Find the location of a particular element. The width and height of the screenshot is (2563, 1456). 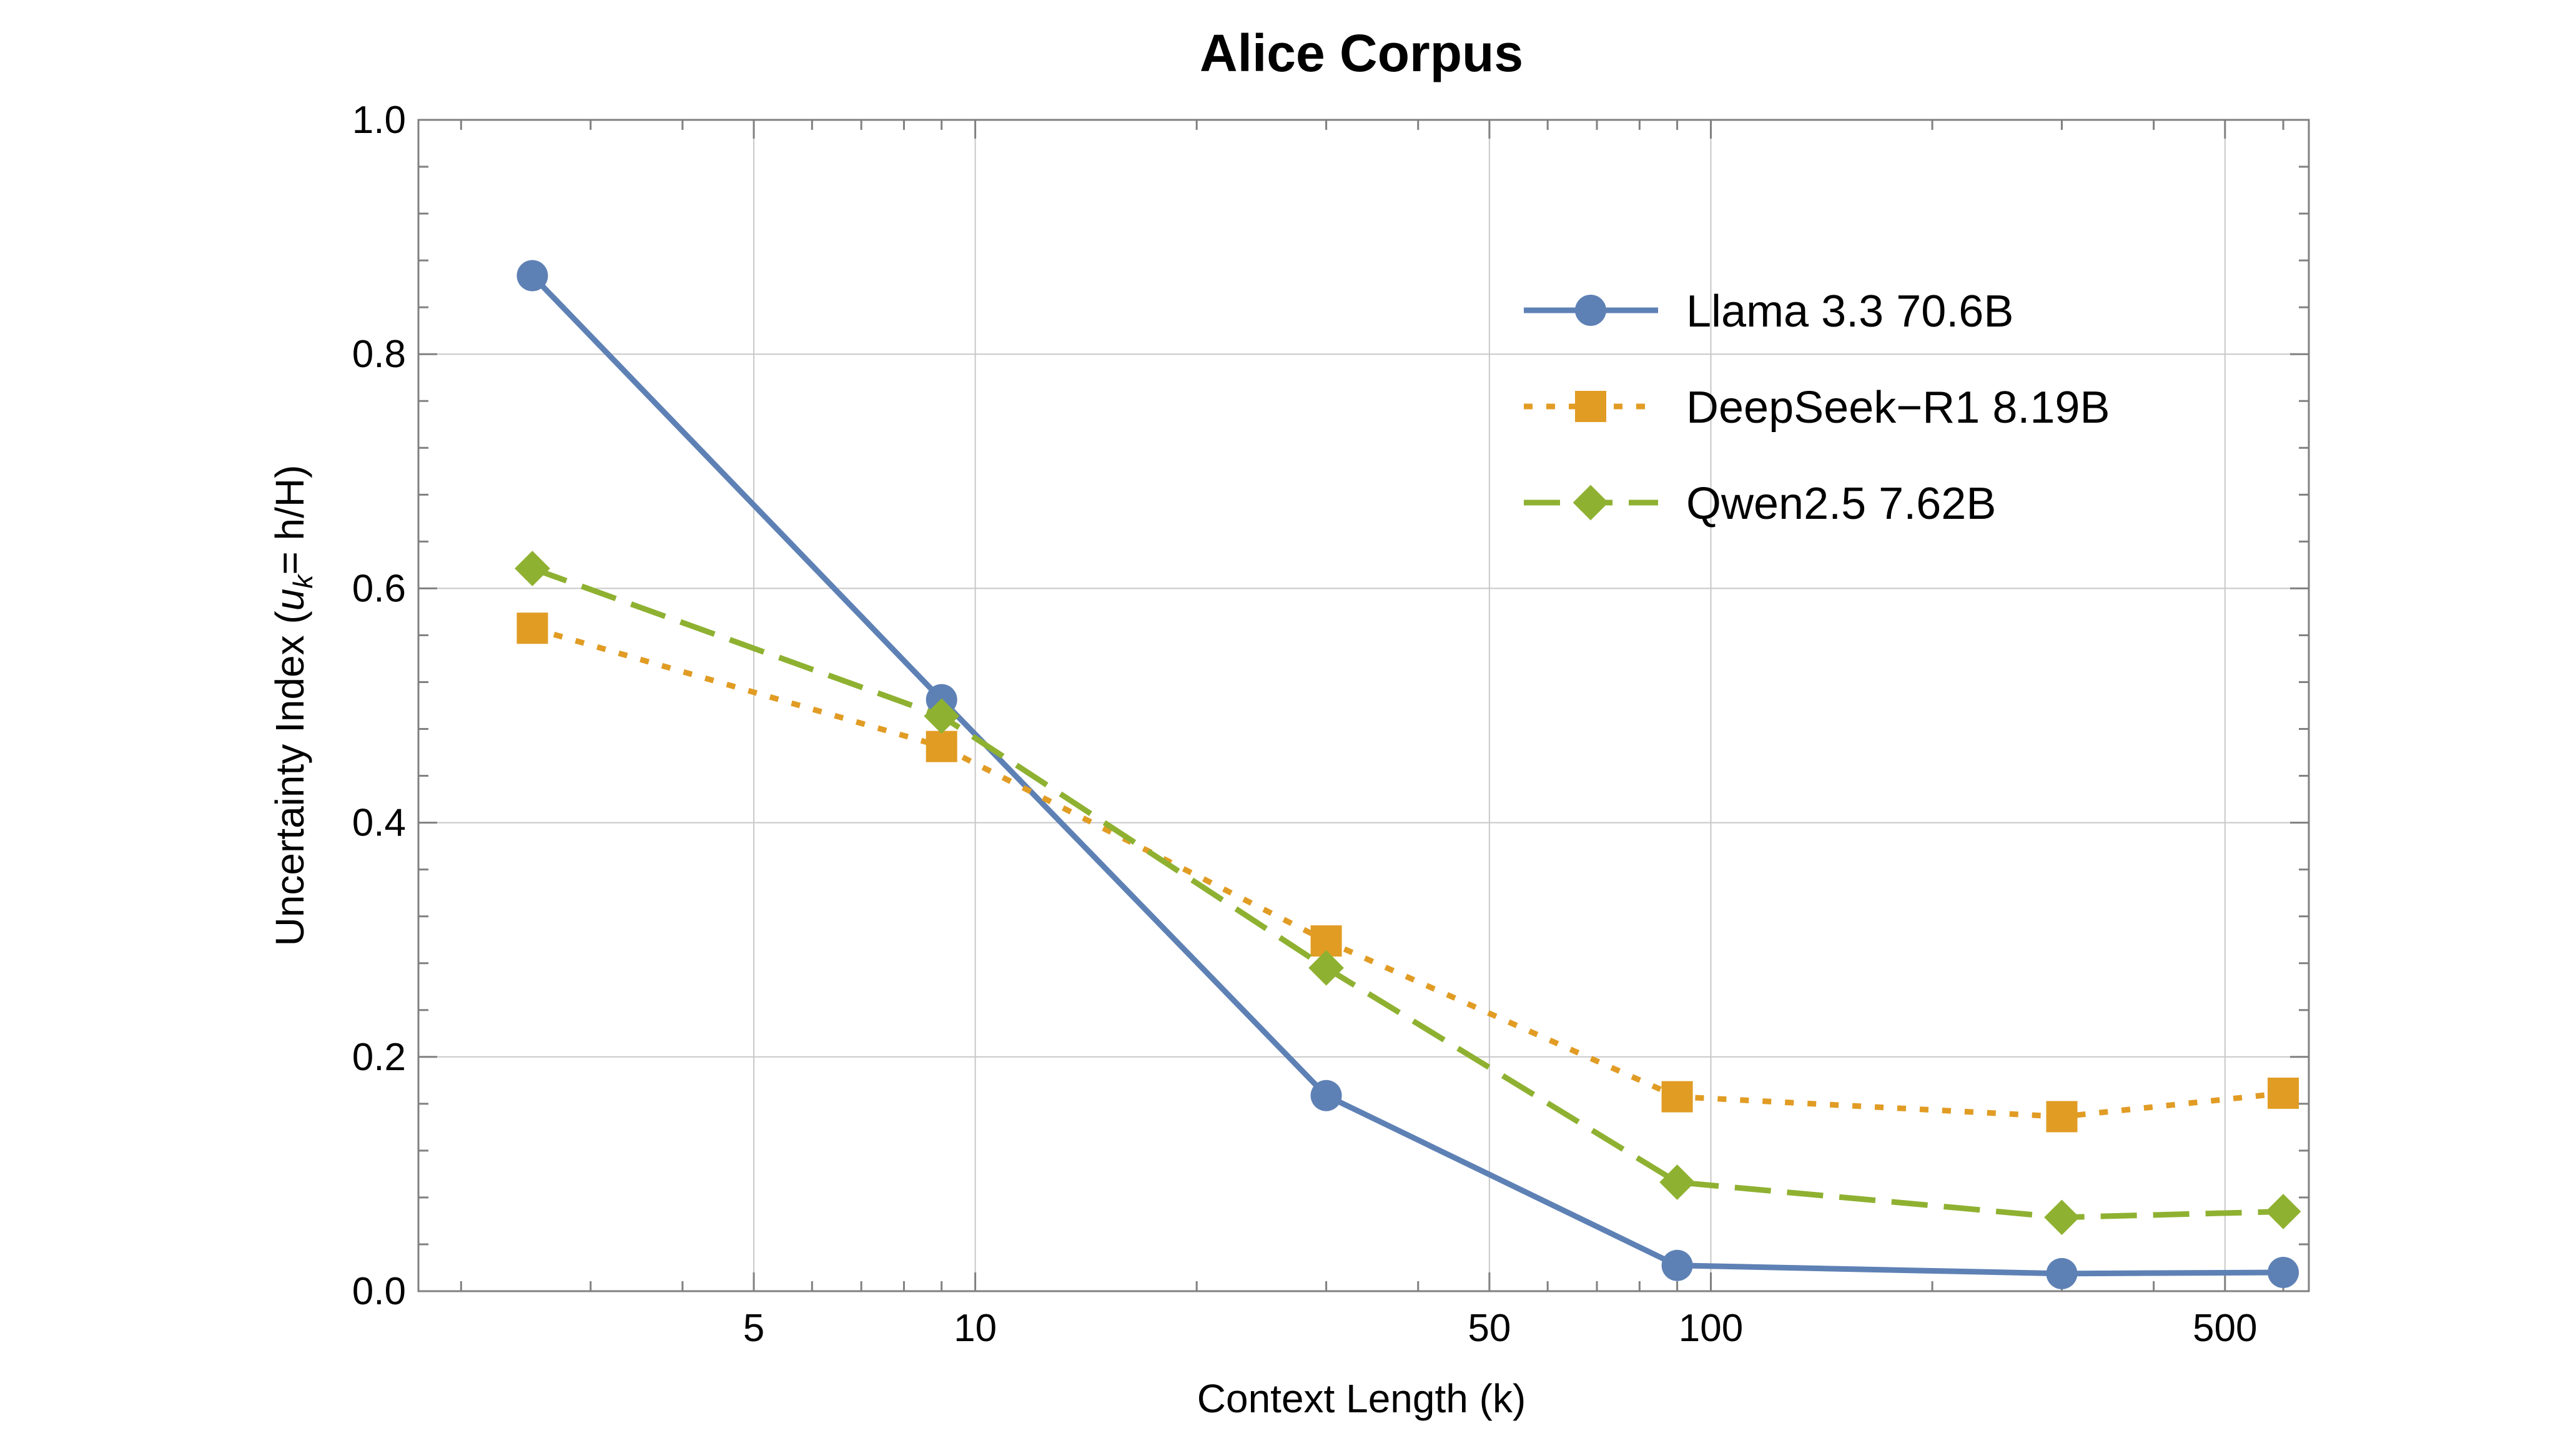

y-axis-label-prefix: Uncertainty Index ( is located at coordinates (289, 779).